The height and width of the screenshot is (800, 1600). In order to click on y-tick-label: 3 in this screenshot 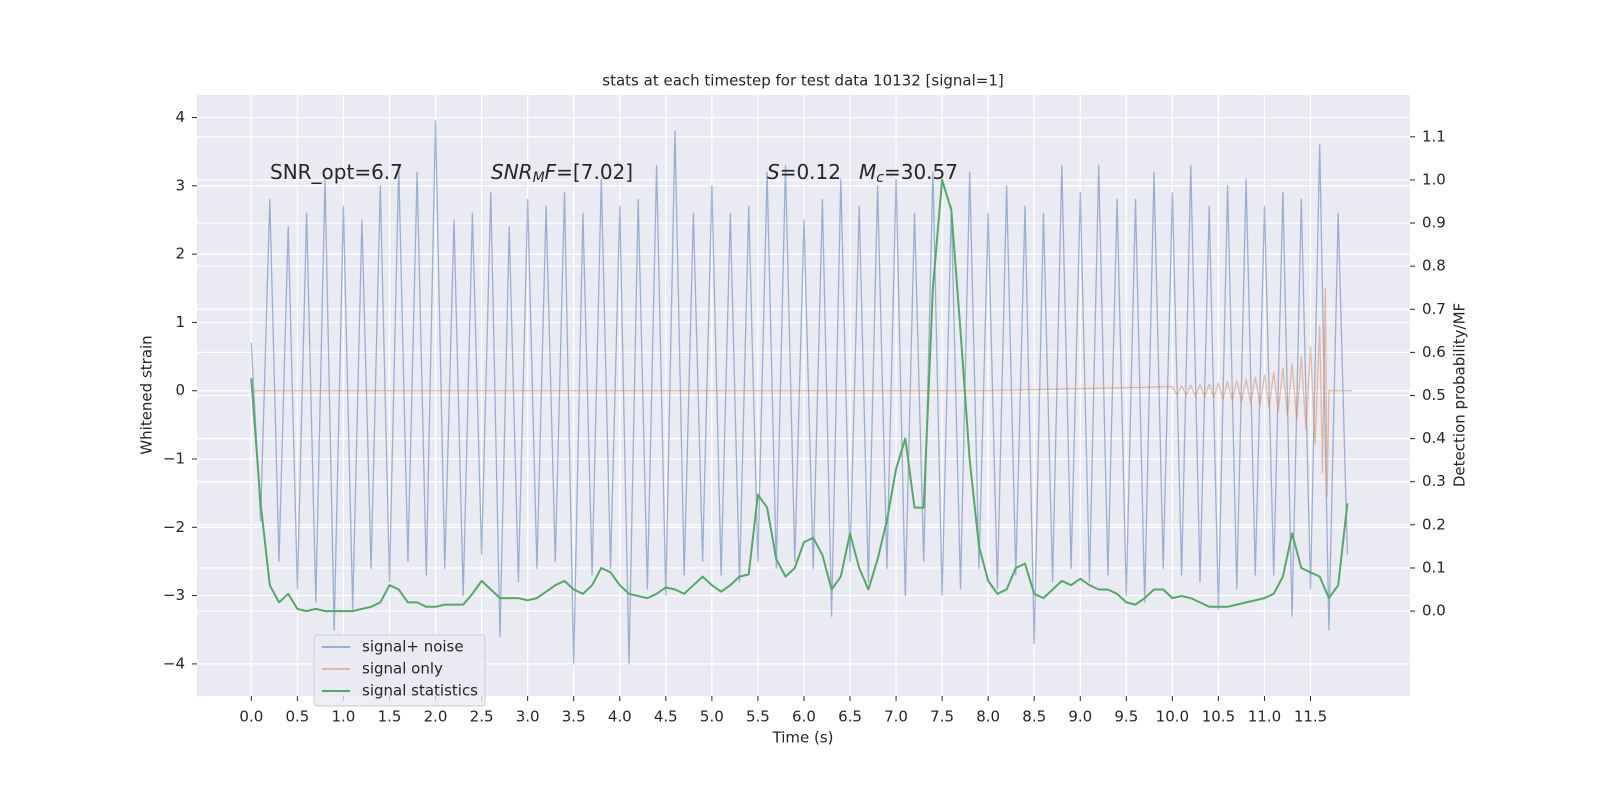, I will do `click(180, 185)`.